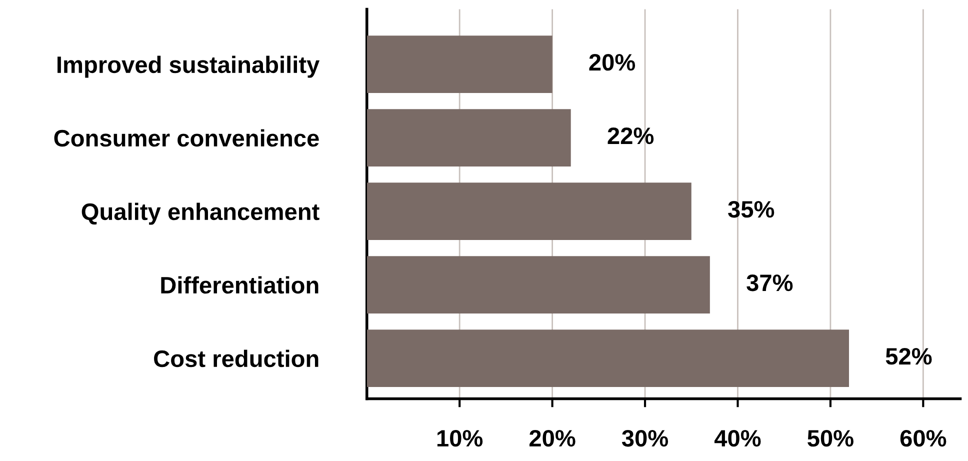 This screenshot has width=968, height=461. I want to click on y-tick-label: Improved sustainability, so click(189, 67).